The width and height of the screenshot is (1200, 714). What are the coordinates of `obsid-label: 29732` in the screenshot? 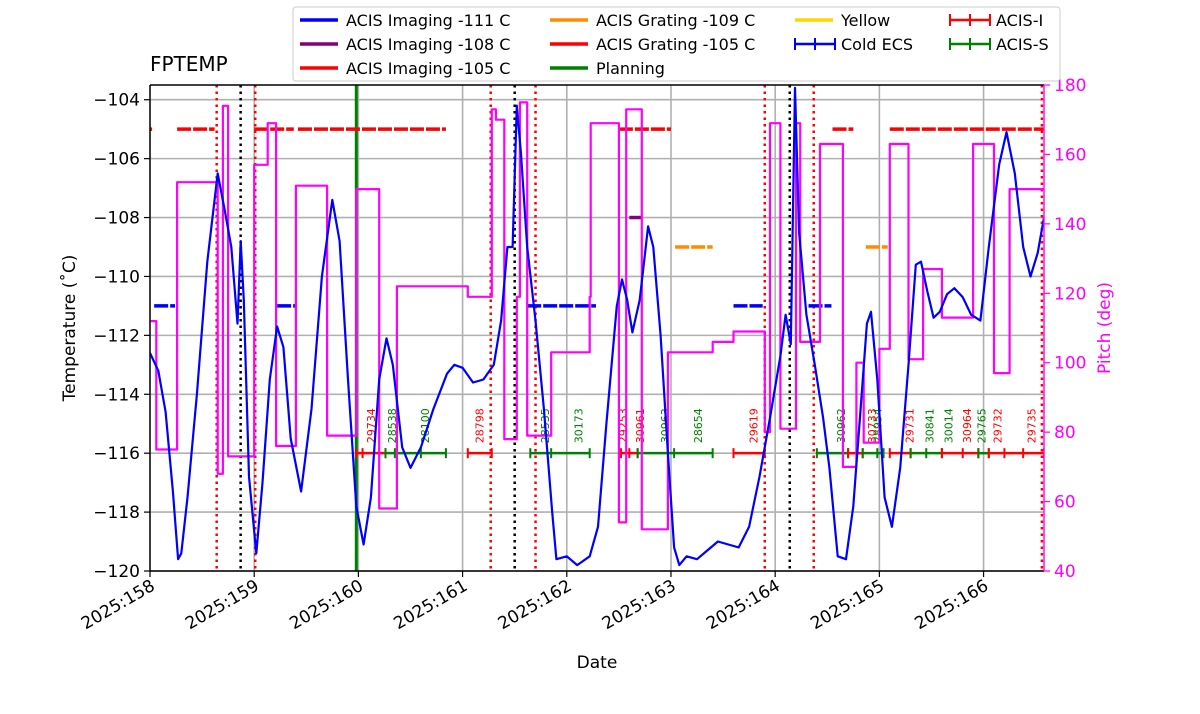 It's located at (997, 425).